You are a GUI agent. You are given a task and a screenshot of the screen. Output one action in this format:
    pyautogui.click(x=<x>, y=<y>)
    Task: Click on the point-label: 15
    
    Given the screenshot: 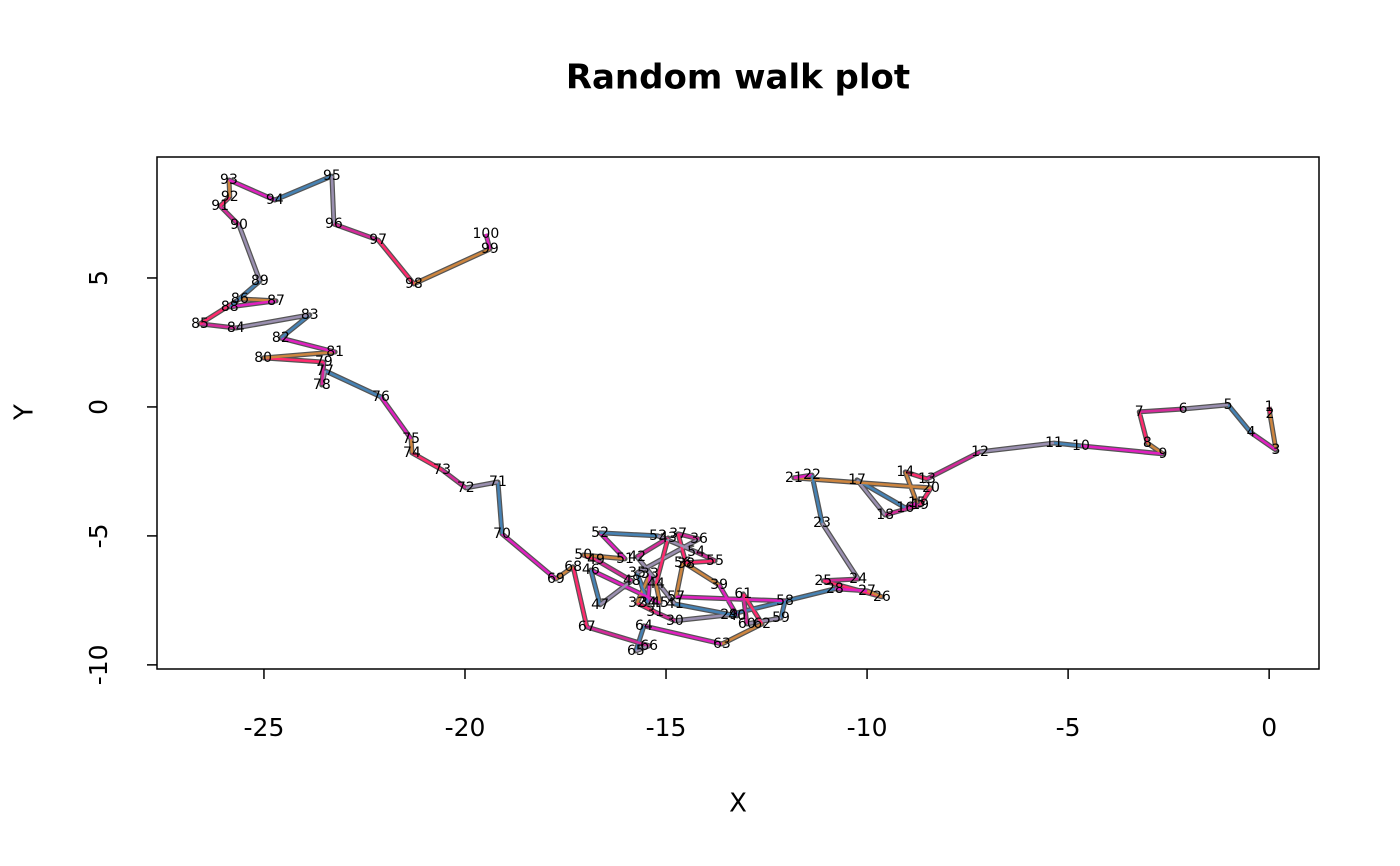 What is the action you would take?
    pyautogui.click(x=917, y=503)
    